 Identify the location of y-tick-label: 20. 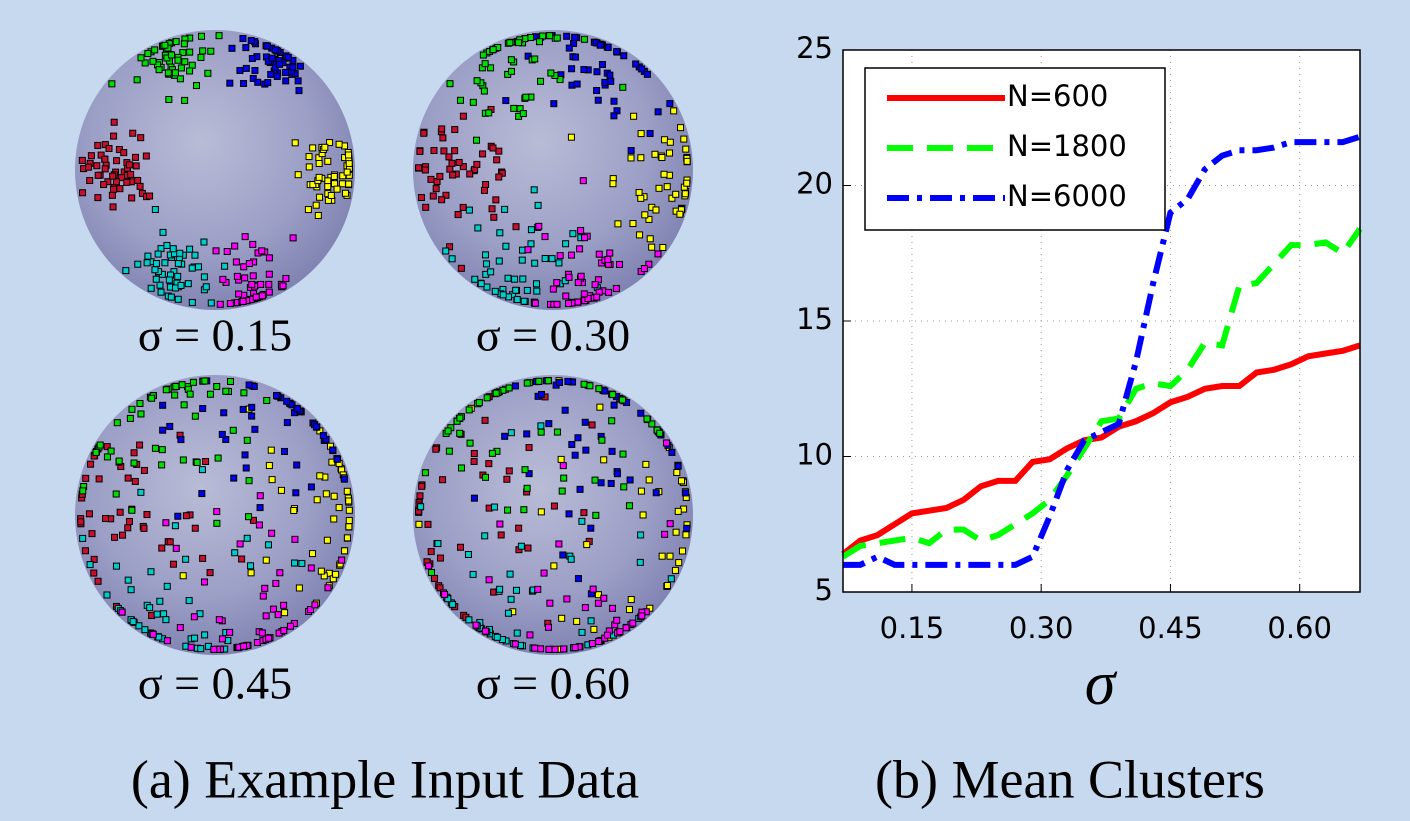
(814, 184).